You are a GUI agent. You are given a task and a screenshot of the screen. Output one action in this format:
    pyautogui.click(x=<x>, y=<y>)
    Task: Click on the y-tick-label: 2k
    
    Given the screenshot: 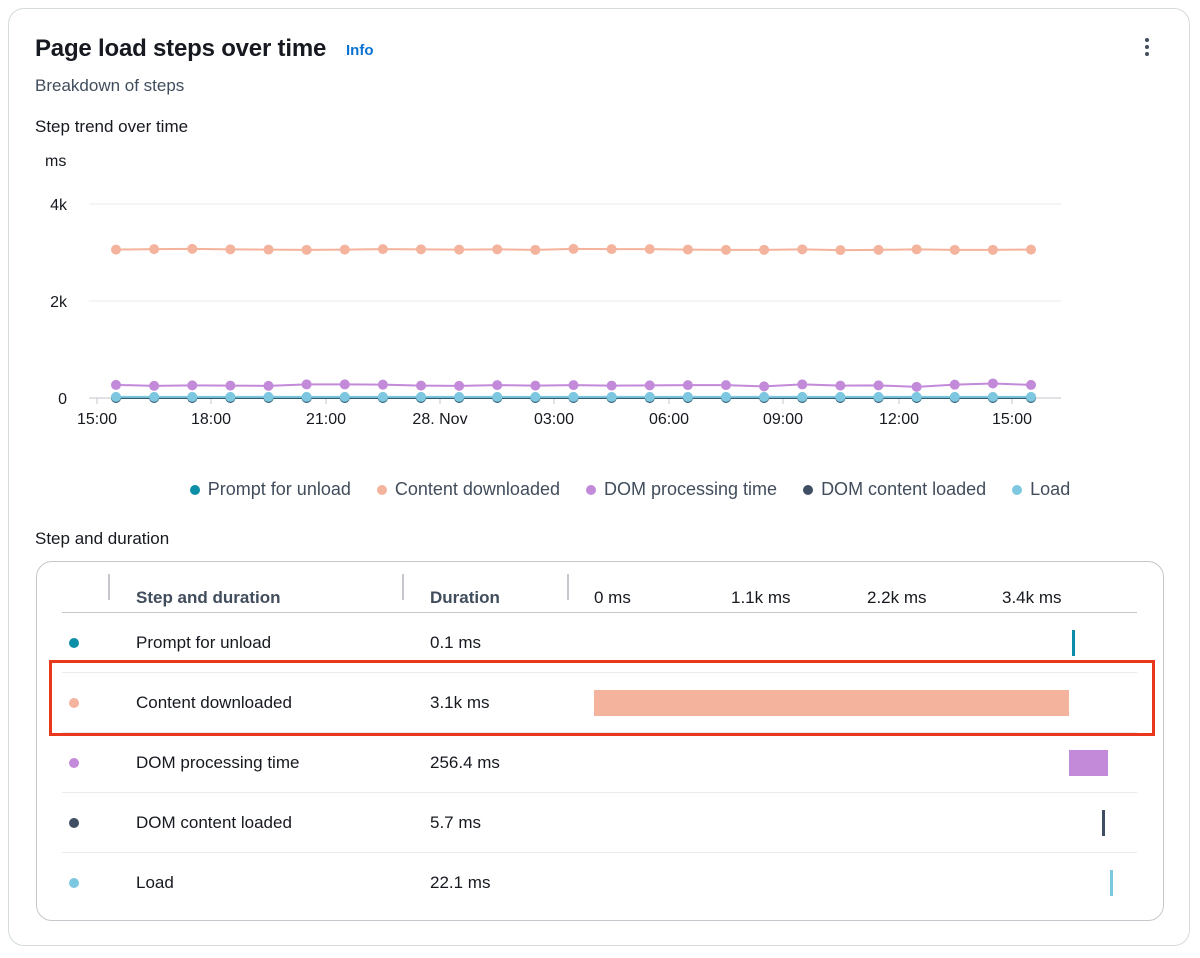 What is the action you would take?
    pyautogui.click(x=59, y=302)
    